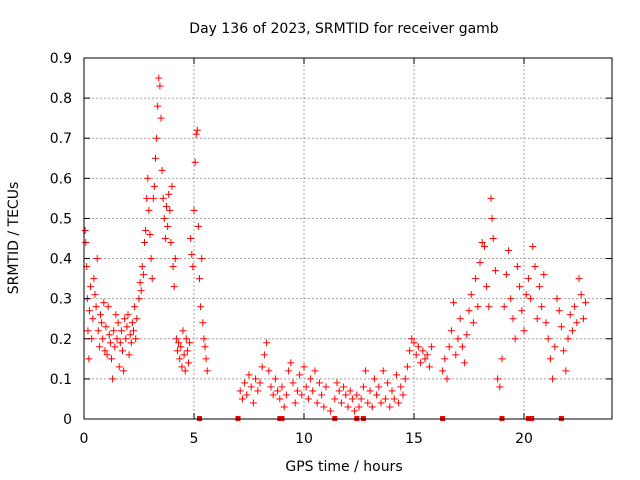  I want to click on y-tick-label: 0.6, so click(61, 179).